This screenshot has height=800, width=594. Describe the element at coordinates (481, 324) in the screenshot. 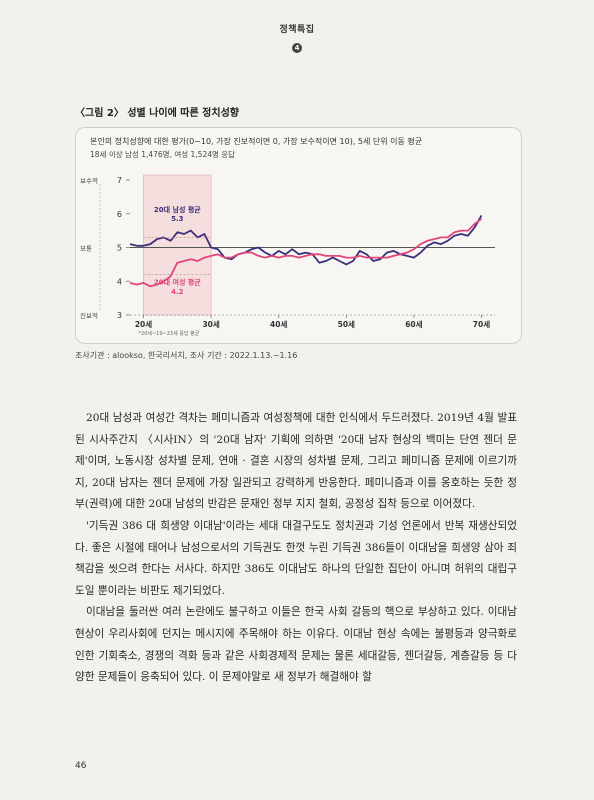

I see `x-tick-label: 70세` at that location.